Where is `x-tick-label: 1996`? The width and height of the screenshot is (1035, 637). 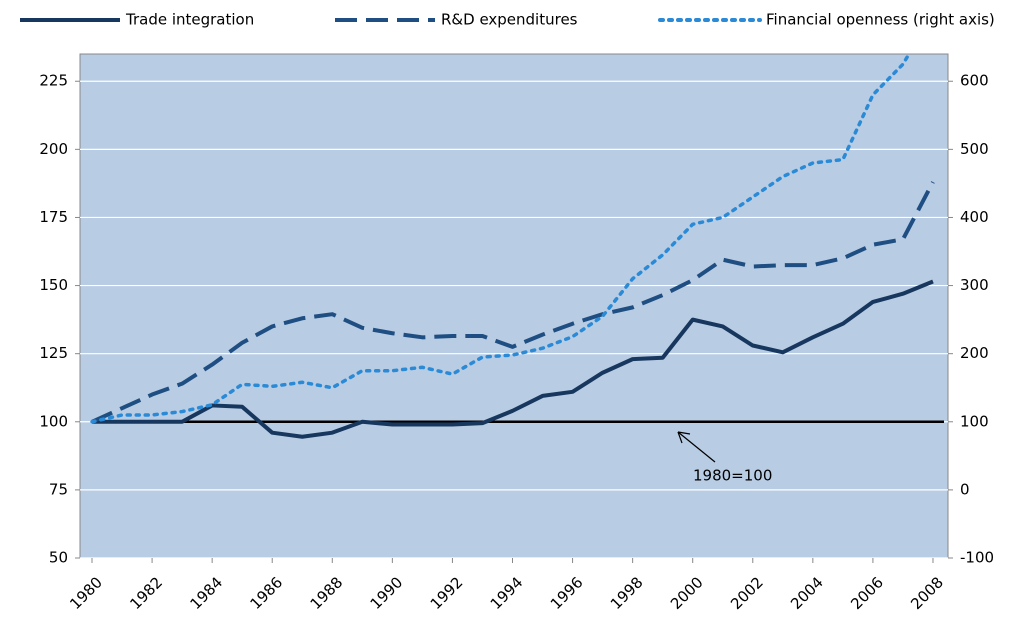 x-tick-label: 1996 is located at coordinates (567, 593).